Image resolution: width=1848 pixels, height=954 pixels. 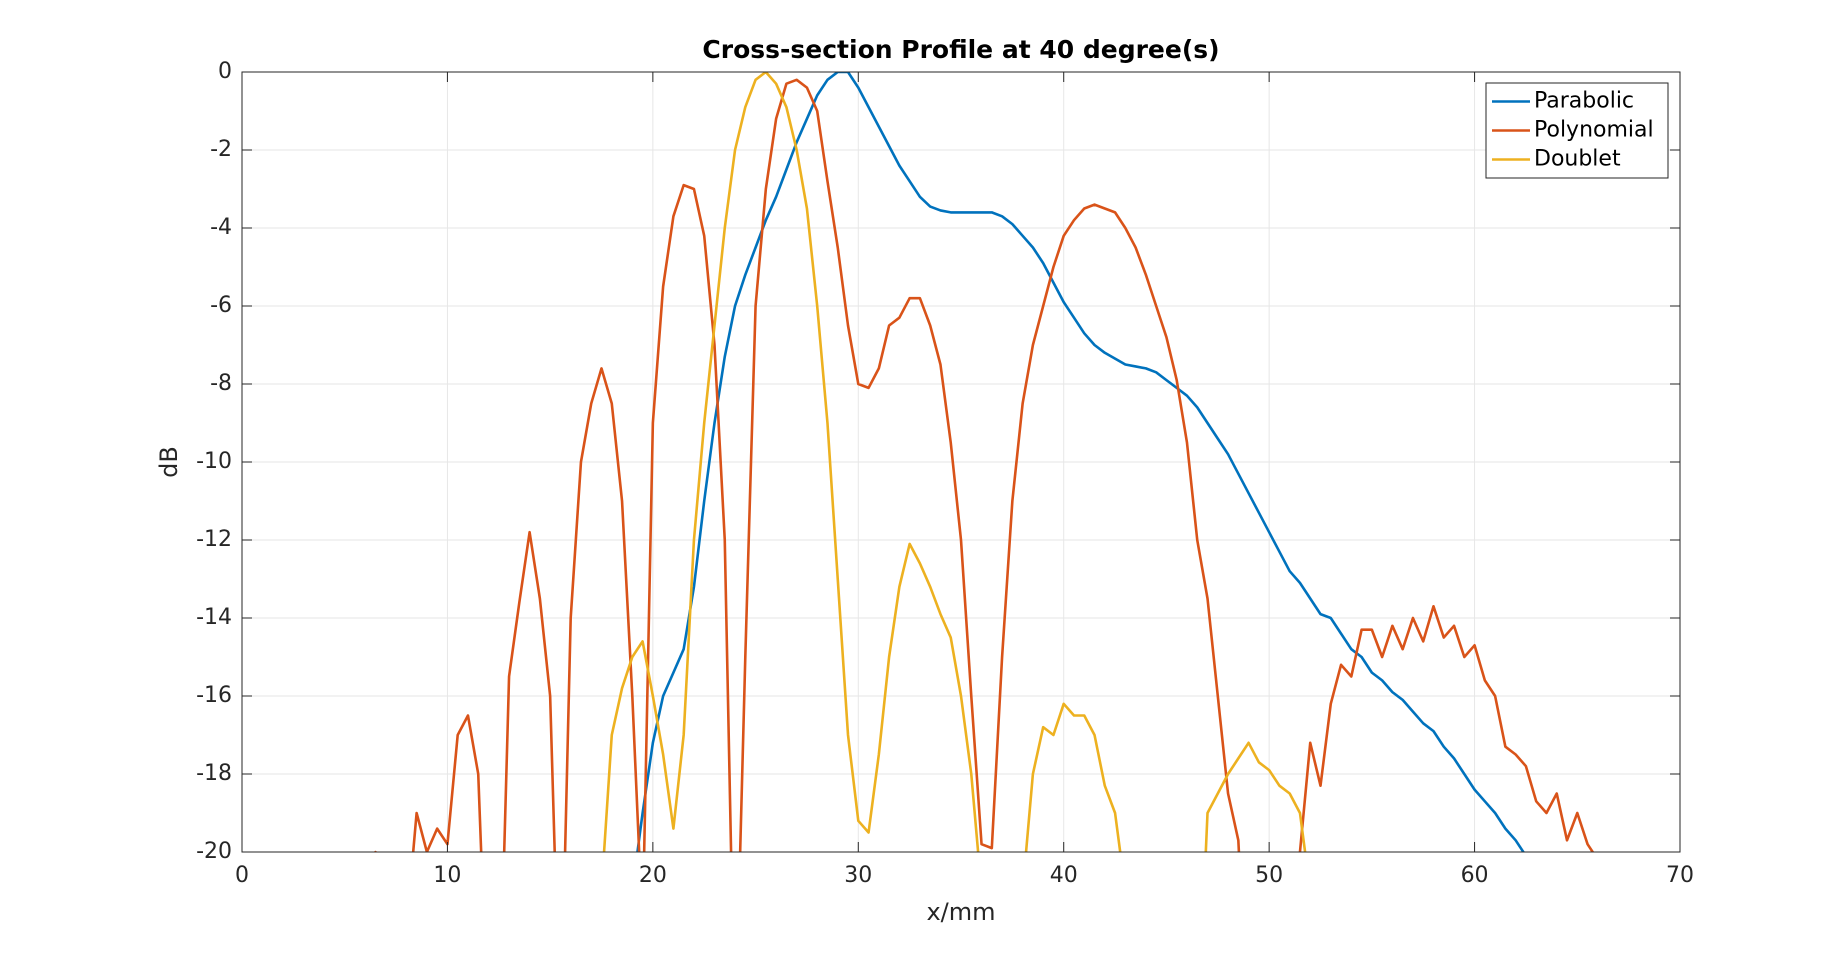 I want to click on x-tick-label: 50, so click(x=1269, y=875).